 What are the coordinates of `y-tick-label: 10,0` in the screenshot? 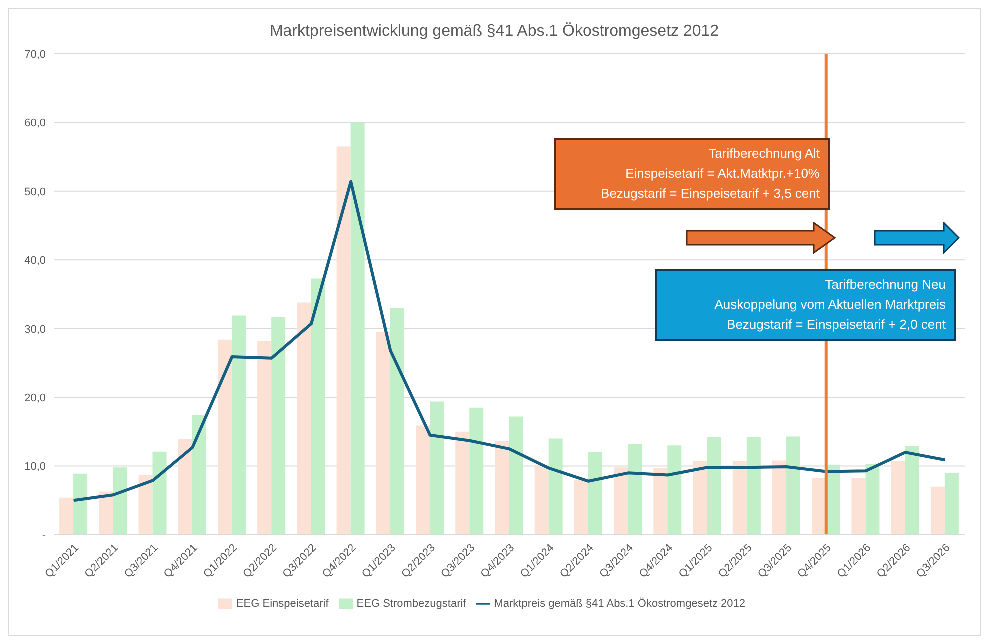 It's located at (35, 467).